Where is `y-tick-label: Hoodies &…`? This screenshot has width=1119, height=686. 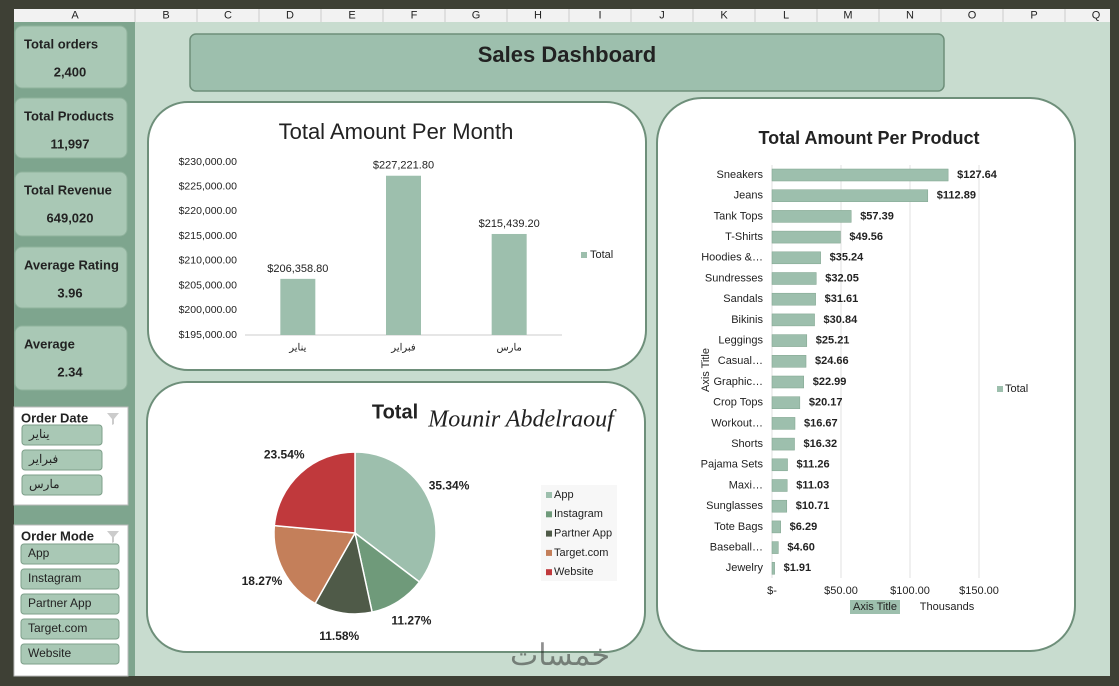
y-tick-label: Hoodies &… is located at coordinates (732, 258).